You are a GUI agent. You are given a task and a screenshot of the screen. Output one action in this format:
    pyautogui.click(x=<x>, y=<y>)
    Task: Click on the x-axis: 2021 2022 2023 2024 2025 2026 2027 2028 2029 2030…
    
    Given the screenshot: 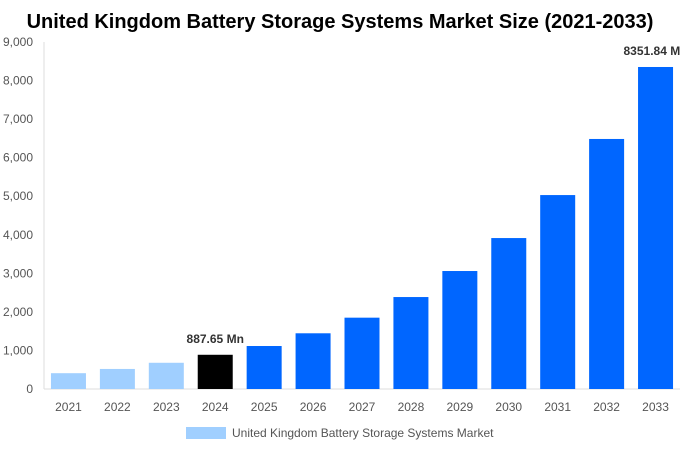 What is the action you would take?
    pyautogui.click(x=362, y=401)
    